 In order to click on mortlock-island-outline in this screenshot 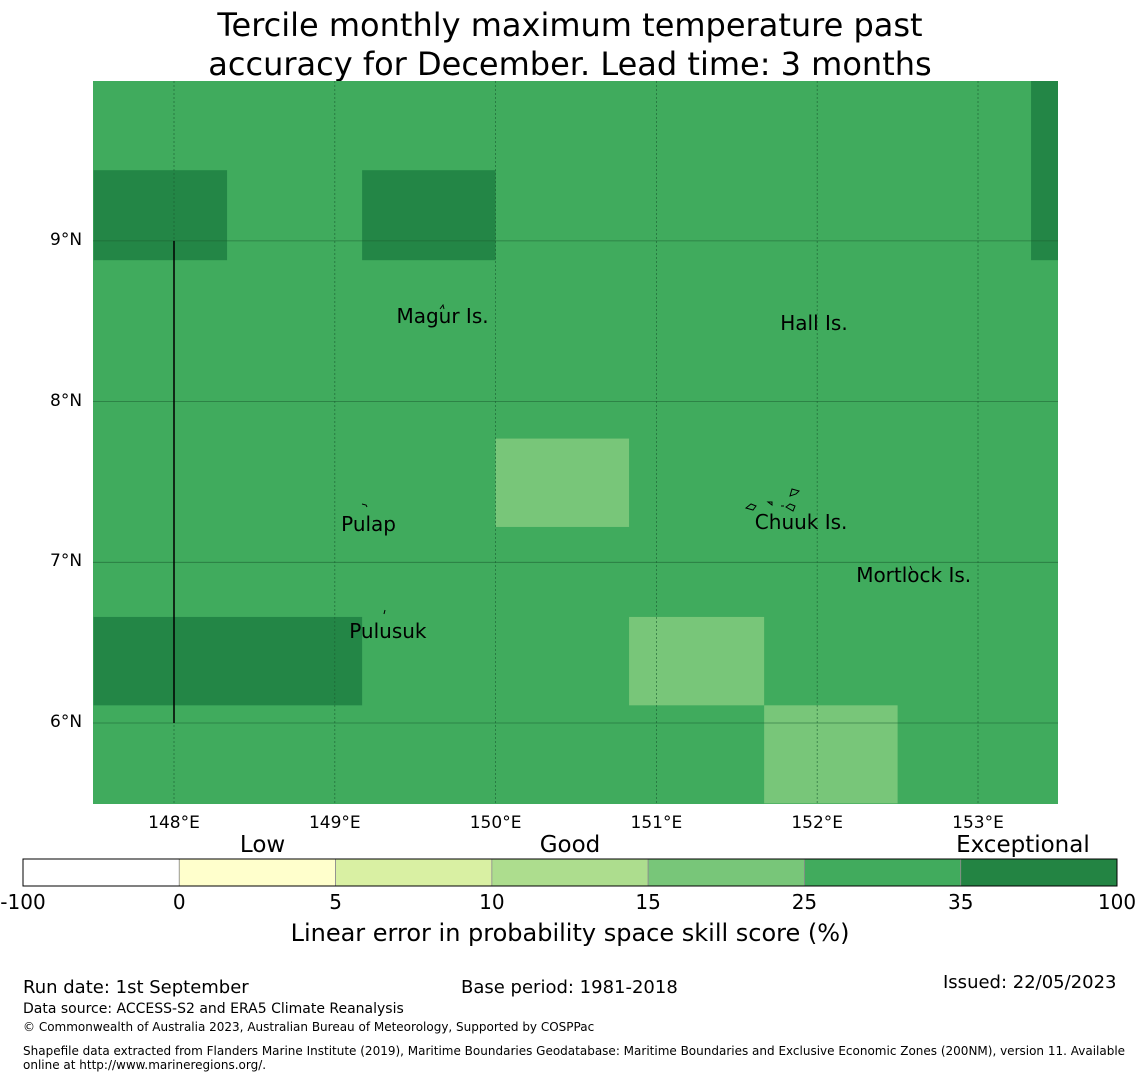, I will do `click(911, 568)`.